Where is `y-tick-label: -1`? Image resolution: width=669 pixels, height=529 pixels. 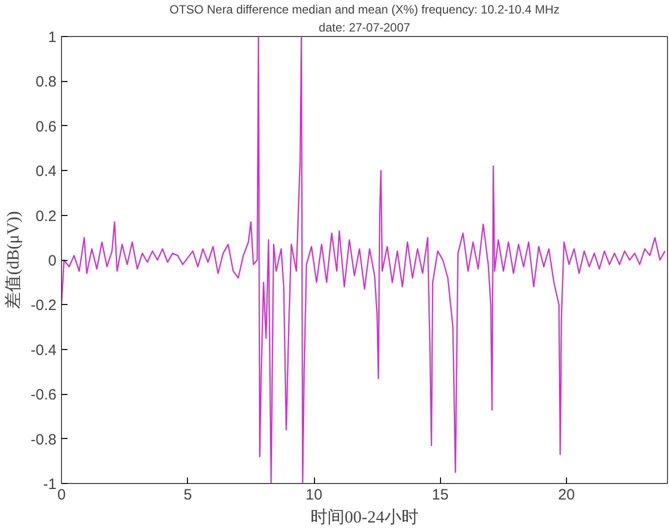
y-tick-label: -1 is located at coordinates (50, 484).